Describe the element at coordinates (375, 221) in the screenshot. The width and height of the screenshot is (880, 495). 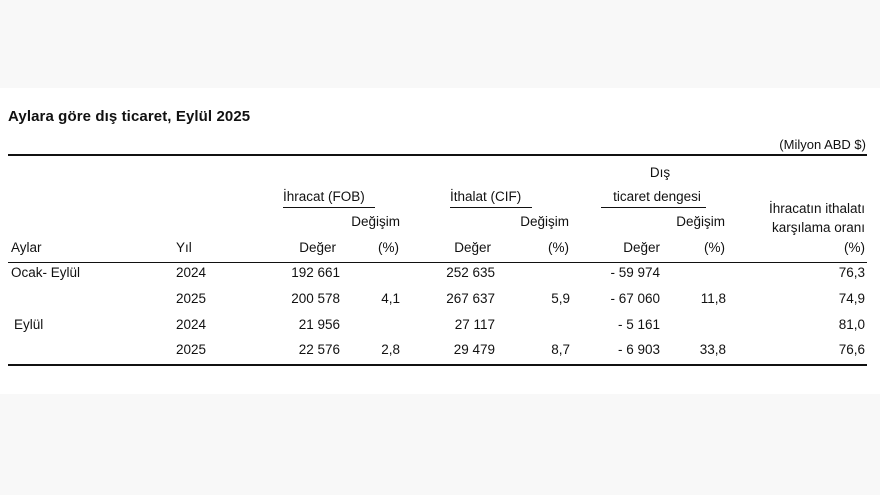
I see `export-change-header: Değişim` at that location.